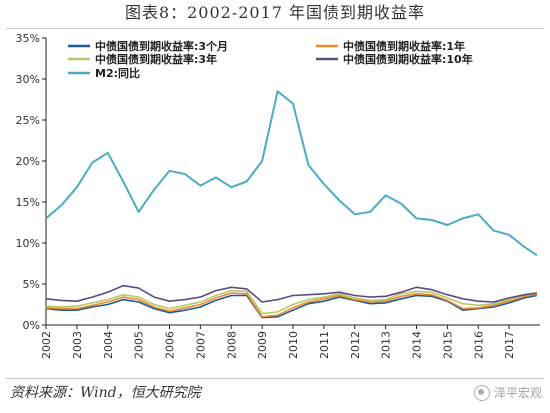  I want to click on source-note: 资料来源：Wind，恒大研究院, so click(105, 393).